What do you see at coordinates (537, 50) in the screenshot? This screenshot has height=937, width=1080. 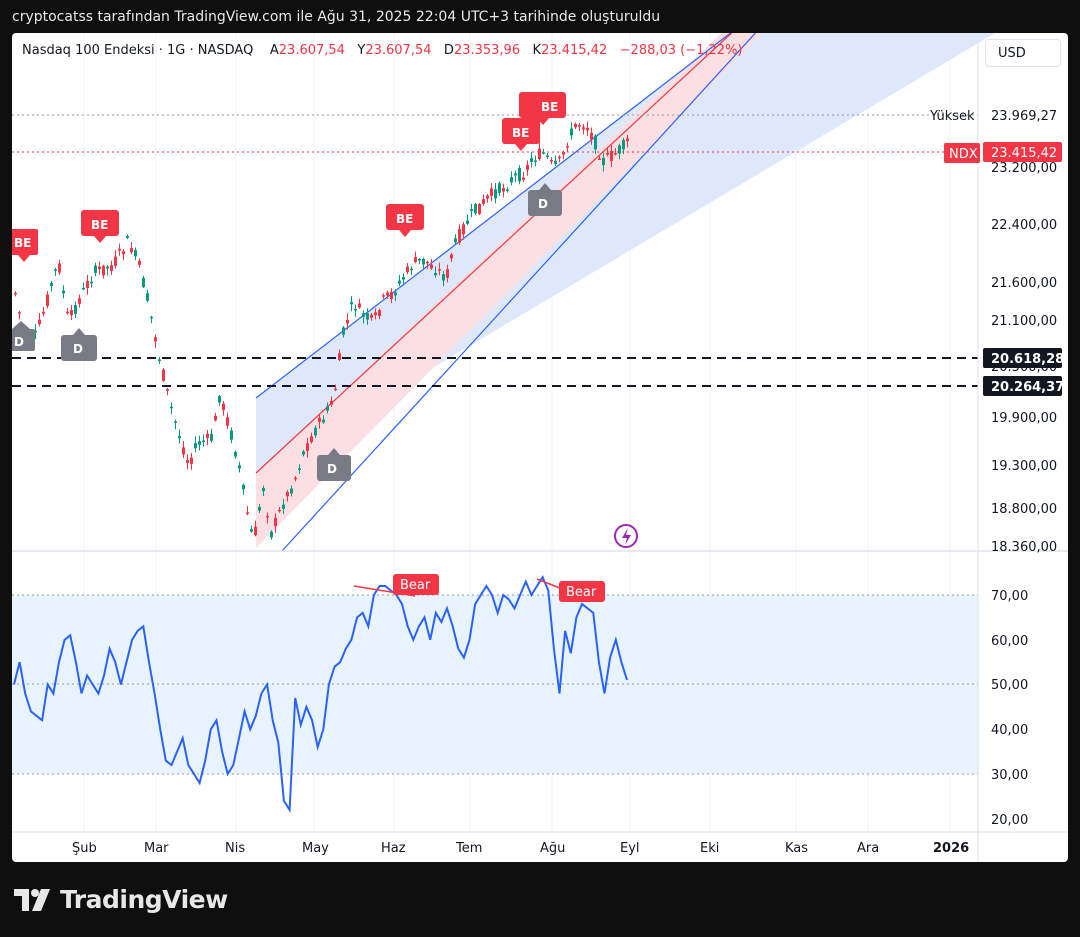 I see `close-label: K` at bounding box center [537, 50].